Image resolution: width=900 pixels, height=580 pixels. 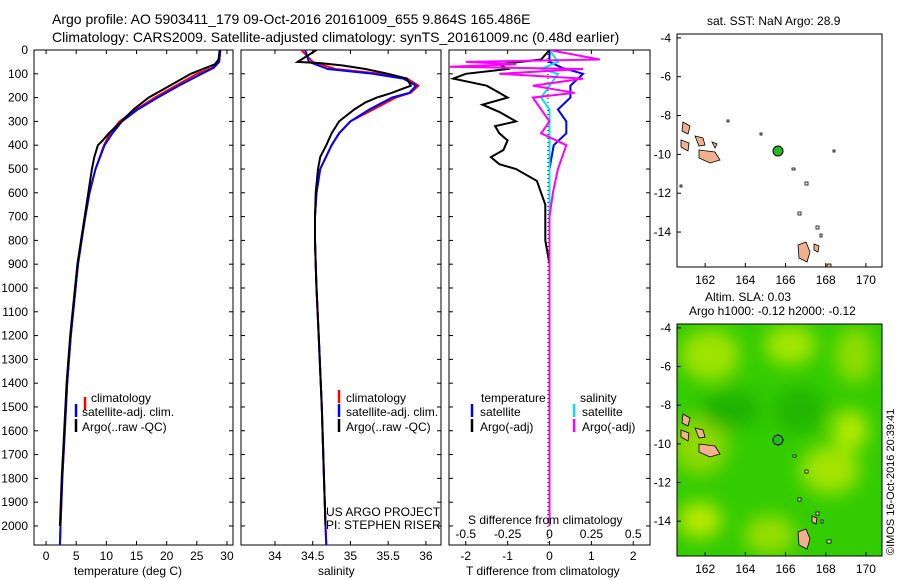 What do you see at coordinates (313, 556) in the screenshot?
I see `x-tick-label: 34.5` at bounding box center [313, 556].